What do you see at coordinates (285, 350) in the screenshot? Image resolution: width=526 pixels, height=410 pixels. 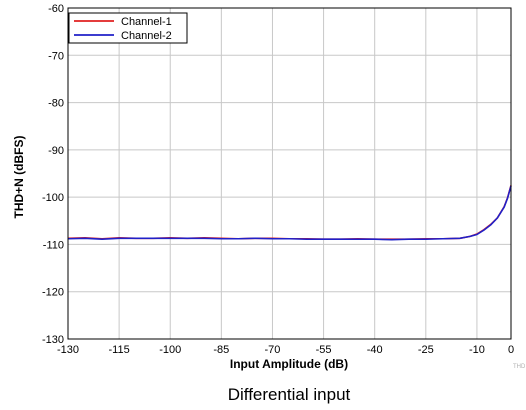 I see `x-axis-ticks: -130 -115 -100 -85 -70 -55 -40 -25 -10 0` at bounding box center [285, 350].